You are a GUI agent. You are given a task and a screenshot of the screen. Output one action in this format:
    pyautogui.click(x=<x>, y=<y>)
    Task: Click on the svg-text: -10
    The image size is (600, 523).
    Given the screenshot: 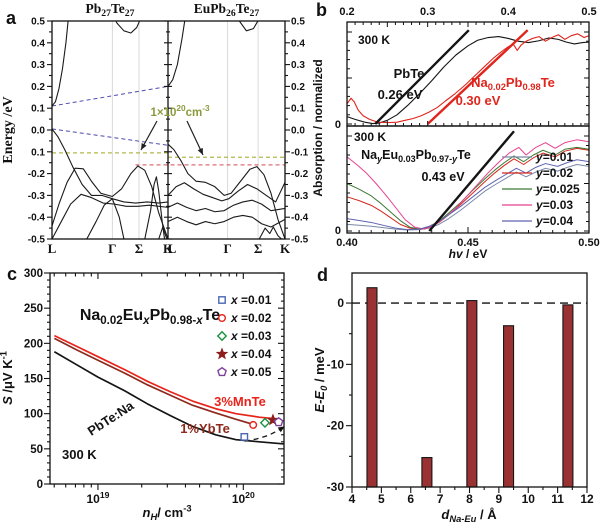 What is the action you would take?
    pyautogui.click(x=336, y=364)
    